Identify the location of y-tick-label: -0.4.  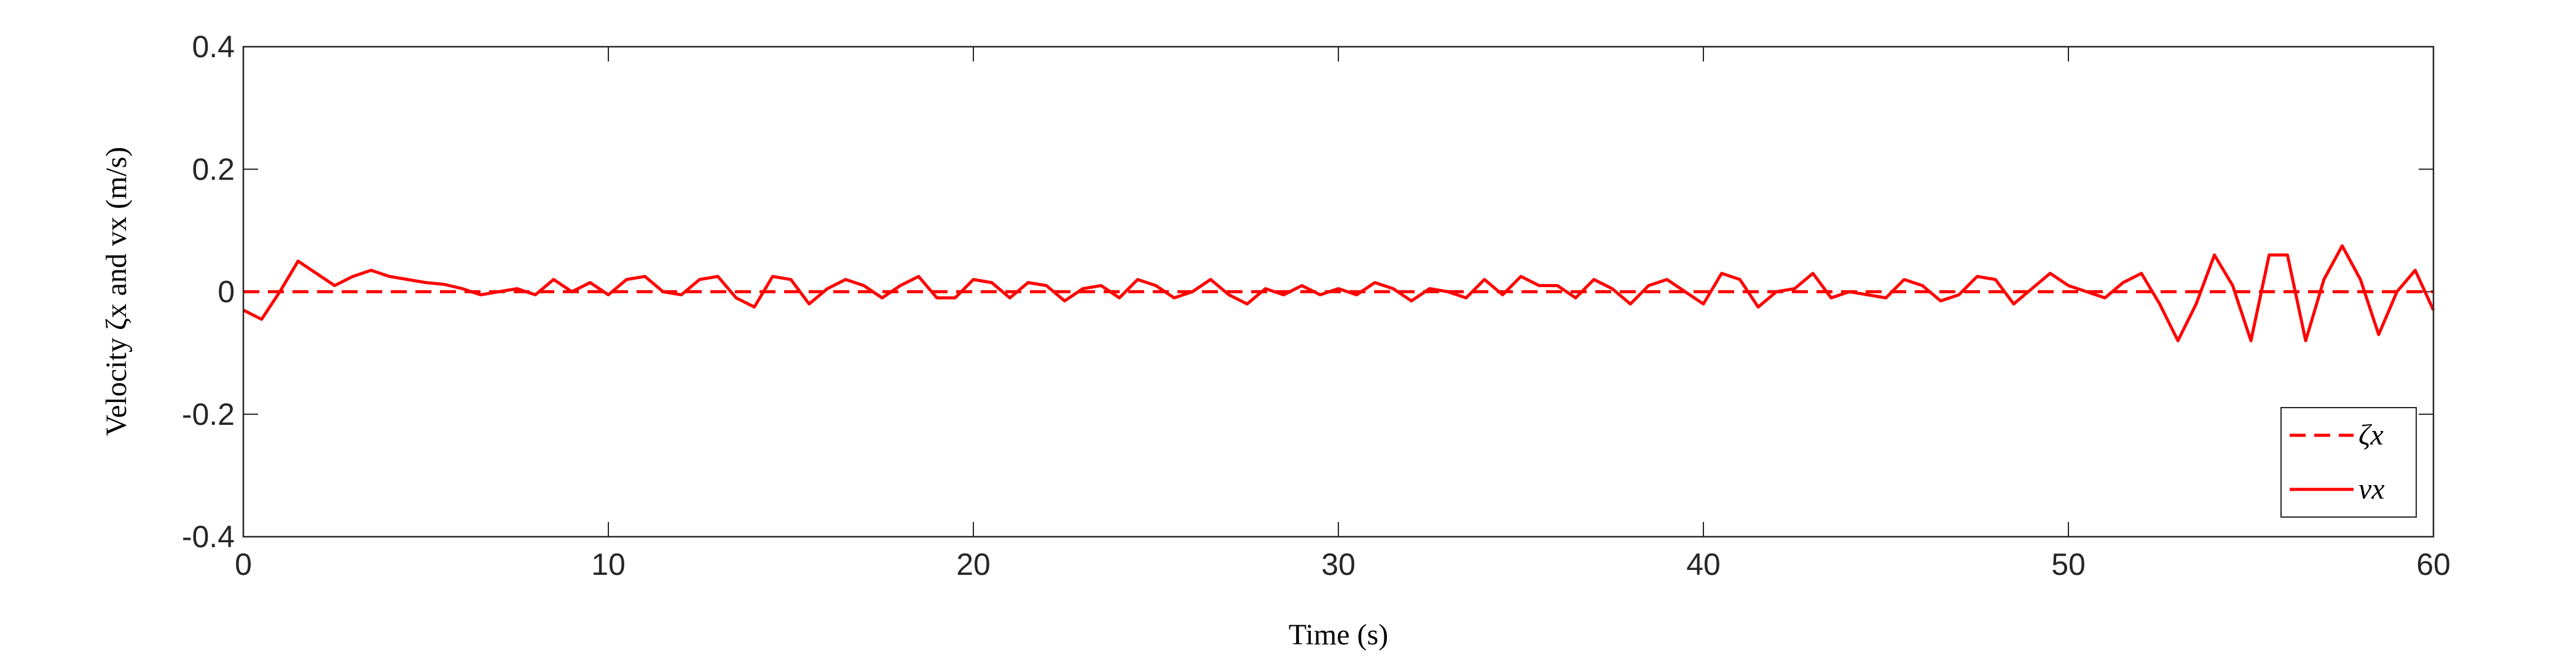
(208, 537).